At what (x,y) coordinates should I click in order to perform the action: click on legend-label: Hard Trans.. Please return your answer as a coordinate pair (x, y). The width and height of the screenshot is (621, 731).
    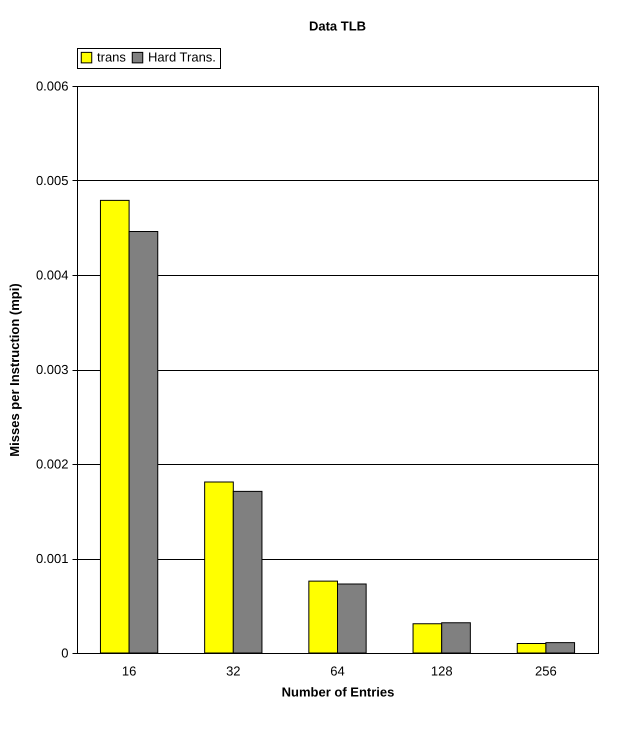
    Looking at the image, I should click on (182, 57).